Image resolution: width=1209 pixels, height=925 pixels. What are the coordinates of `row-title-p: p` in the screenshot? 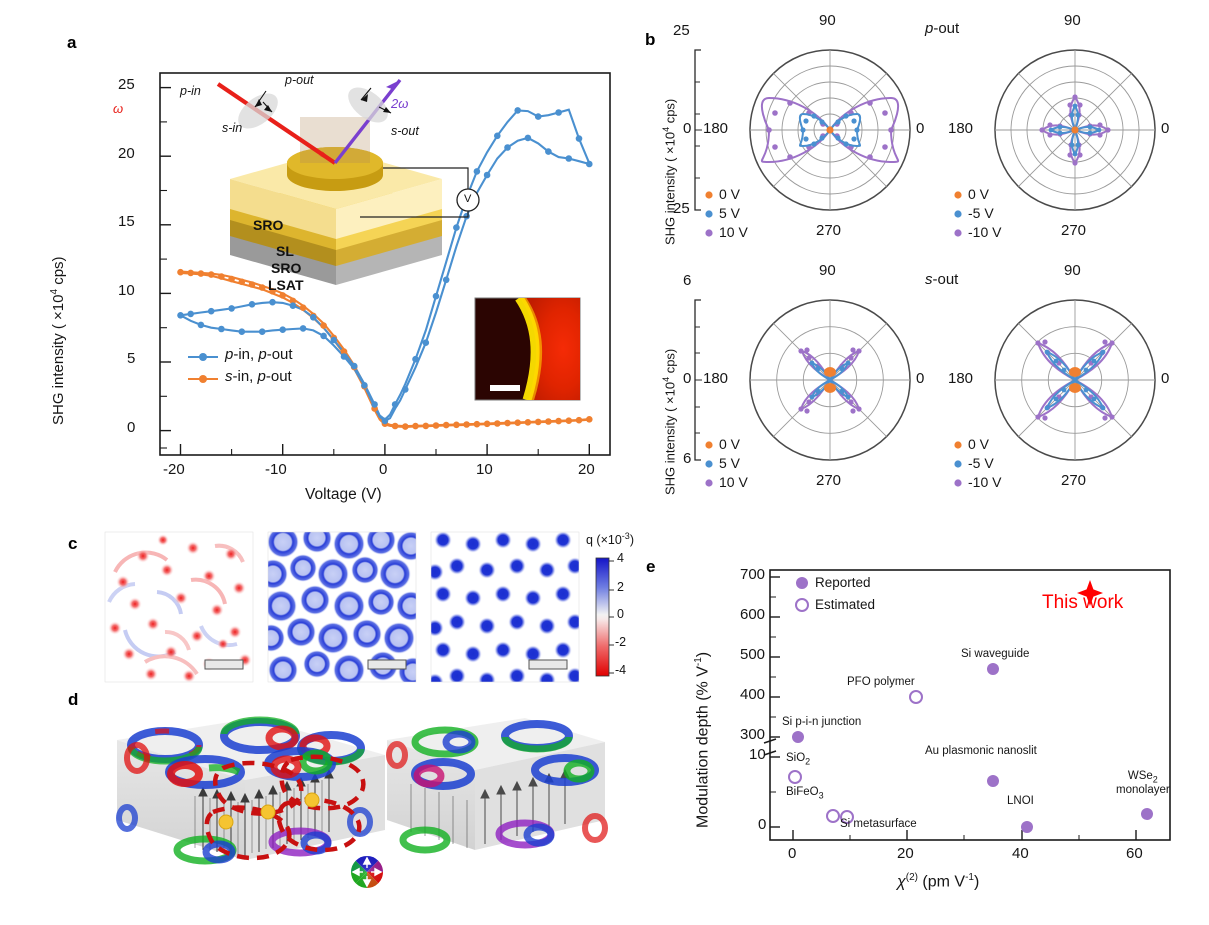 It's located at (929, 28).